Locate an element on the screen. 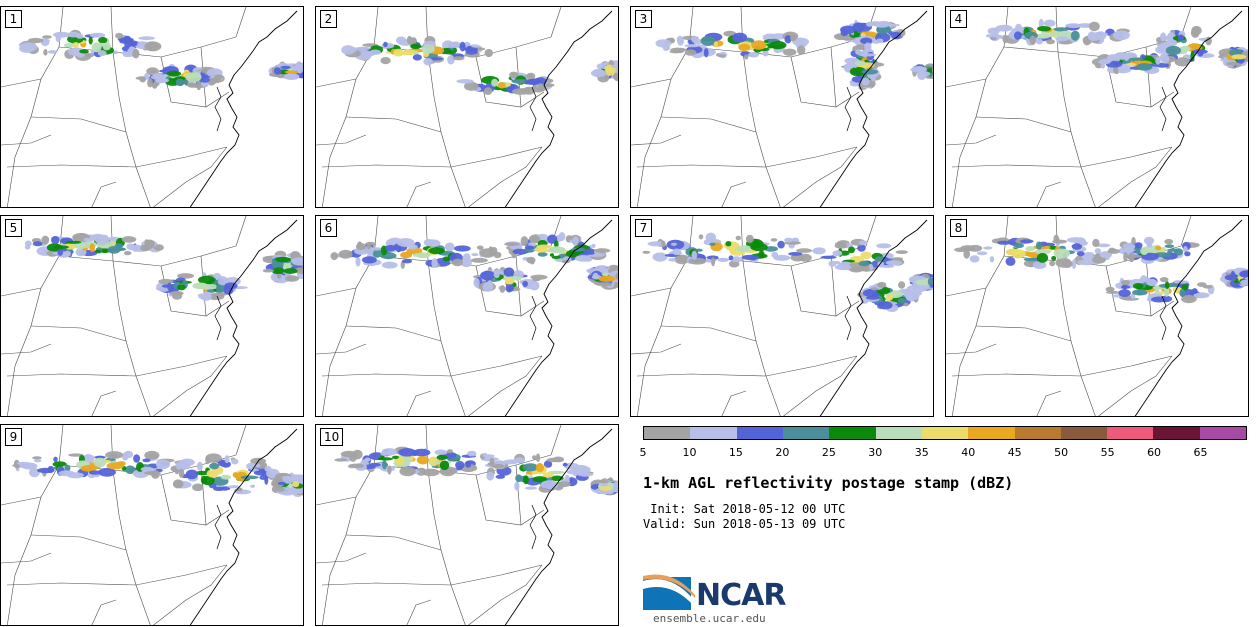 The height and width of the screenshot is (627, 1260). ensemble-member-panel: 6 is located at coordinates (467, 316).